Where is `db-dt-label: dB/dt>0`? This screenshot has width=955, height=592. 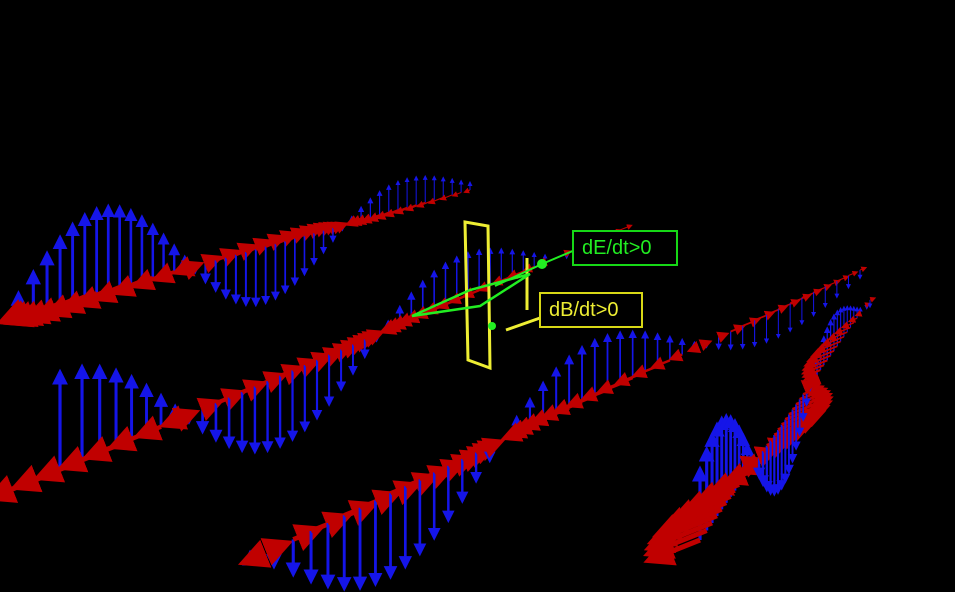 db-dt-label: dB/dt>0 is located at coordinates (591, 310).